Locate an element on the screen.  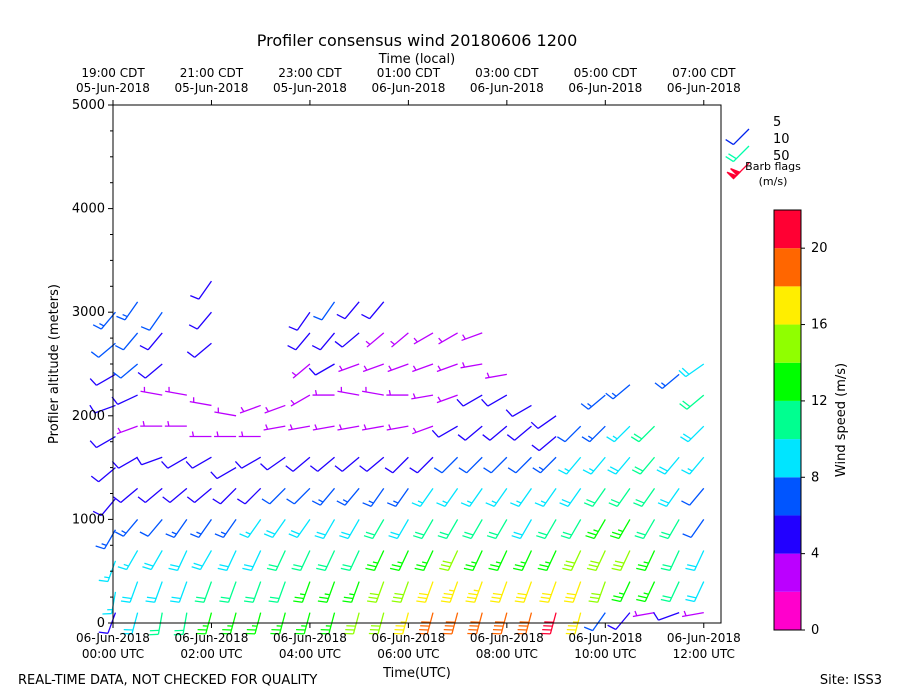
x-bottom-tick-time: 06:00 UTC is located at coordinates (408, 654).